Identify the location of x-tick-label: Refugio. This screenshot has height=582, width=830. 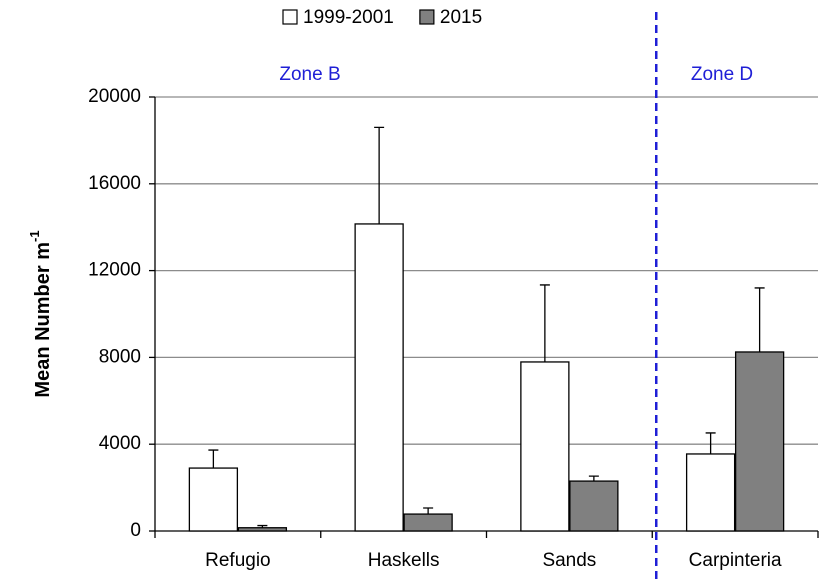
(238, 560).